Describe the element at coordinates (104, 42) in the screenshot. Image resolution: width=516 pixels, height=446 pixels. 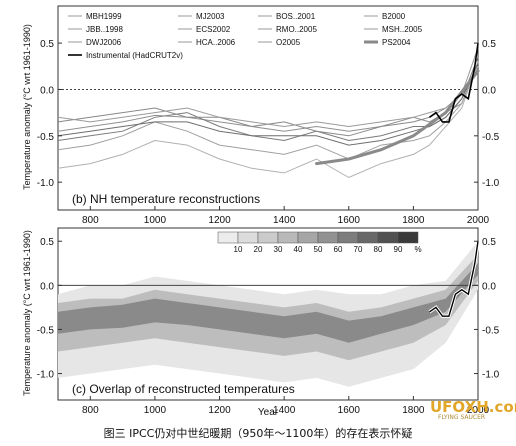
I see `legend-entry: DWJ2006` at that location.